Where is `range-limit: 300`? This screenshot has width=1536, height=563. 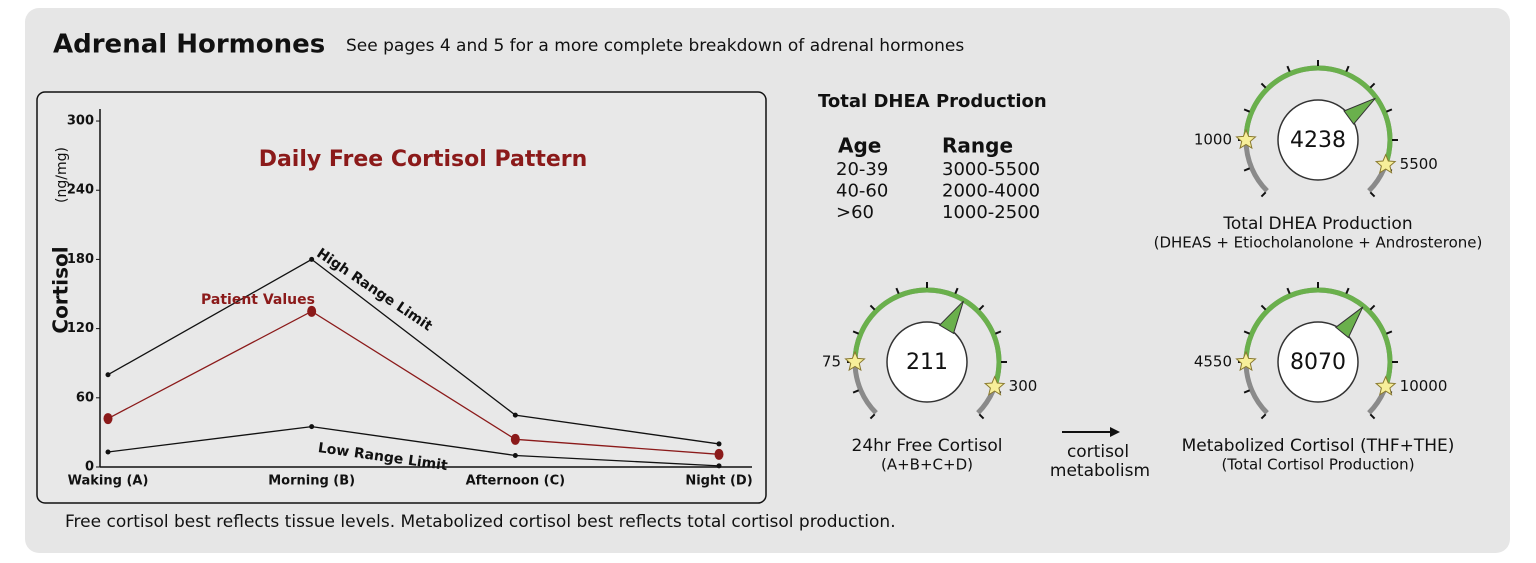 range-limit: 300 is located at coordinates (1023, 386).